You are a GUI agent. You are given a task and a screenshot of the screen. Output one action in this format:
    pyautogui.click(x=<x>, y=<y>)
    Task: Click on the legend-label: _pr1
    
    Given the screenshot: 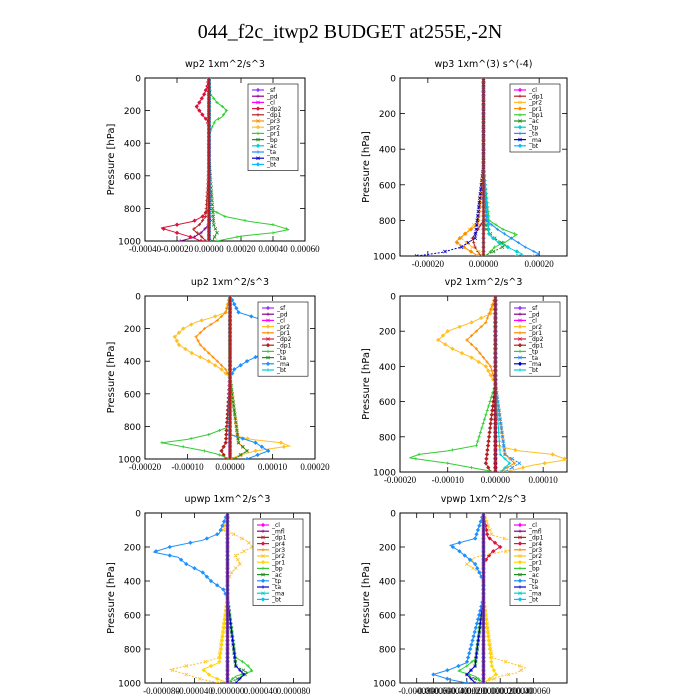 What is the action you would take?
    pyautogui.click(x=283, y=333)
    